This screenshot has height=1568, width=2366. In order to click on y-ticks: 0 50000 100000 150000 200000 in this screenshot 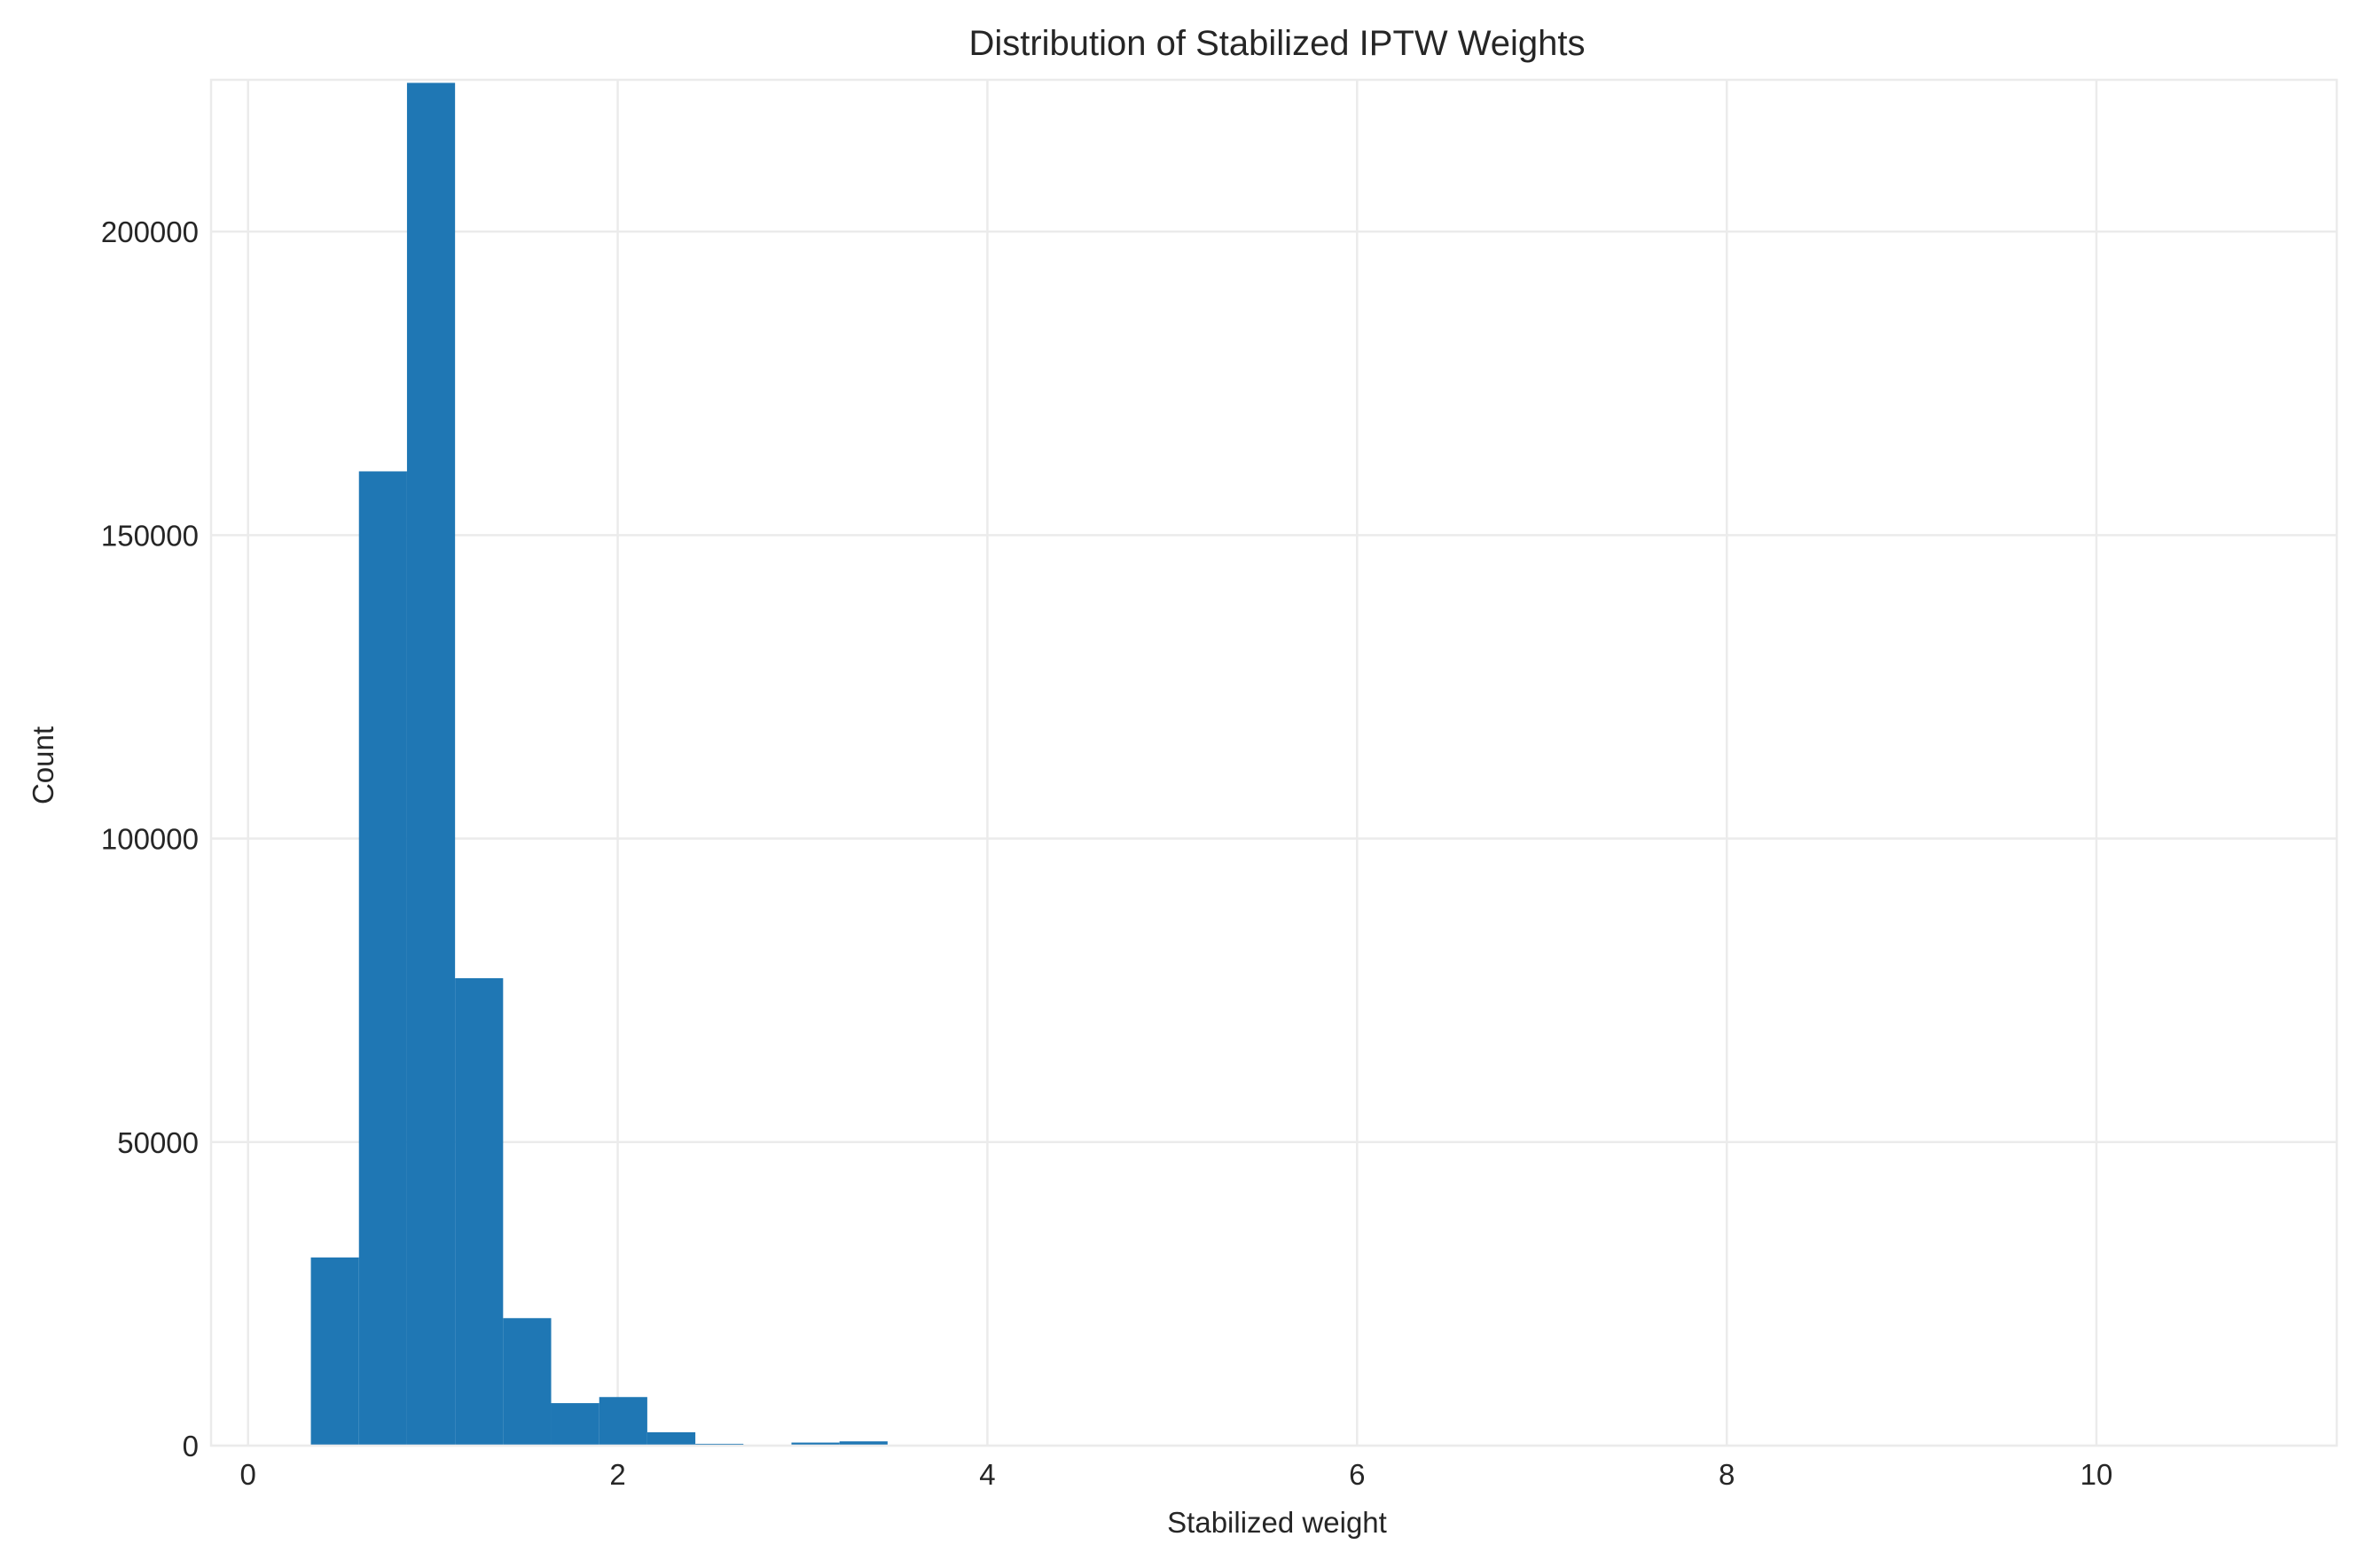, I will do `click(150, 839)`.